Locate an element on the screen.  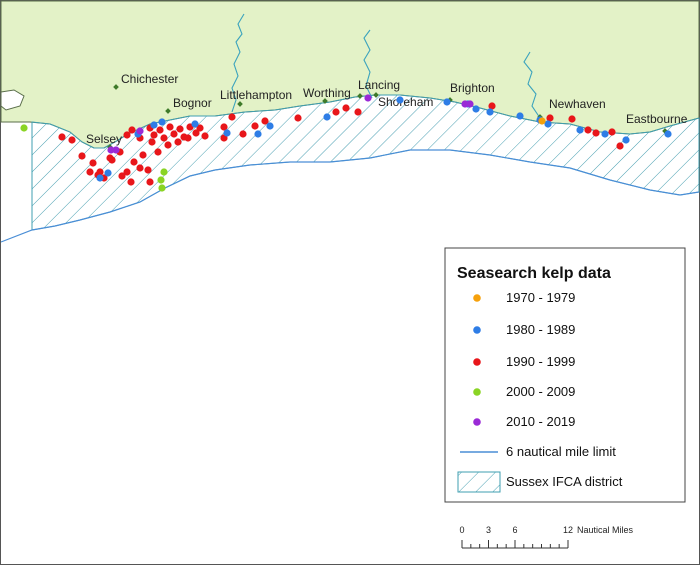
town-label-selsey: Selsey is located at coordinates (104, 139).